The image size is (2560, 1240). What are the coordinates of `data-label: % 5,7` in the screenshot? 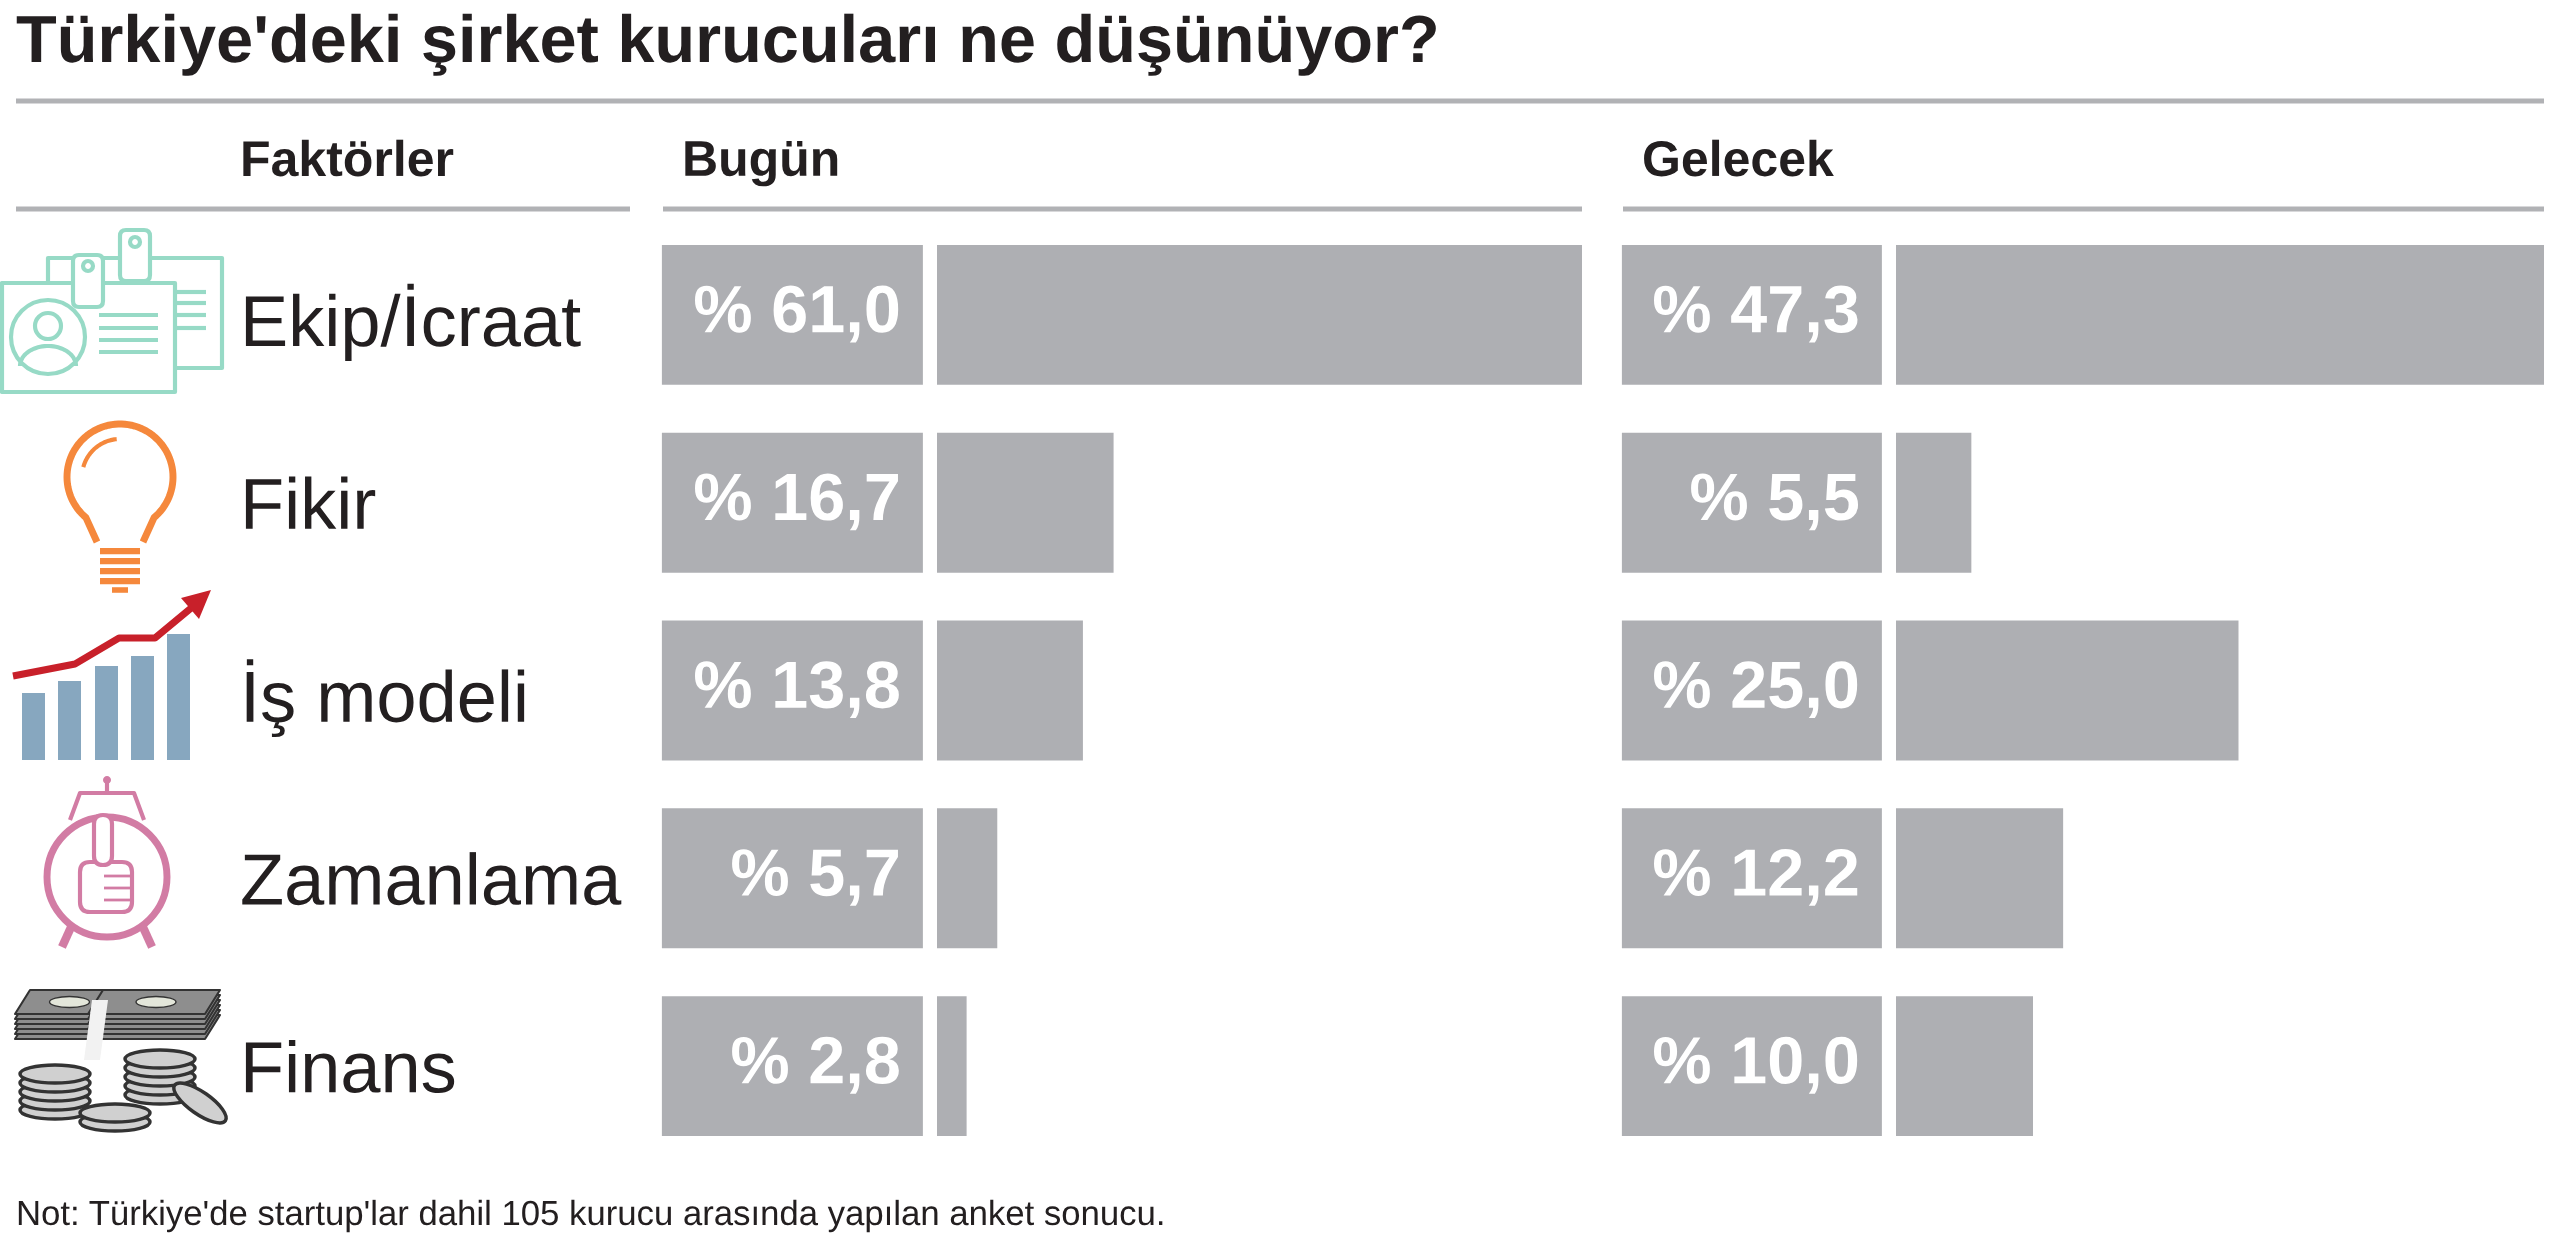 It's located at (815, 877).